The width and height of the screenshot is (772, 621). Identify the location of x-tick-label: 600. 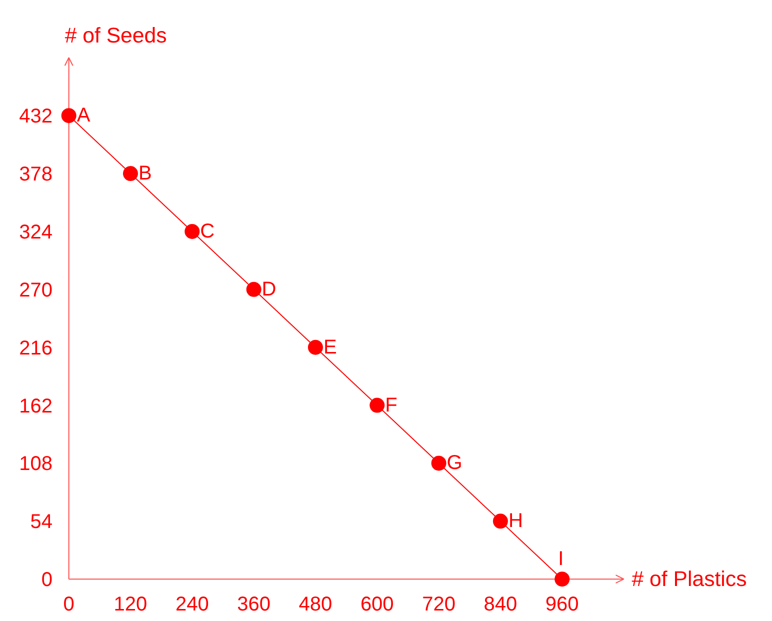
(377, 605).